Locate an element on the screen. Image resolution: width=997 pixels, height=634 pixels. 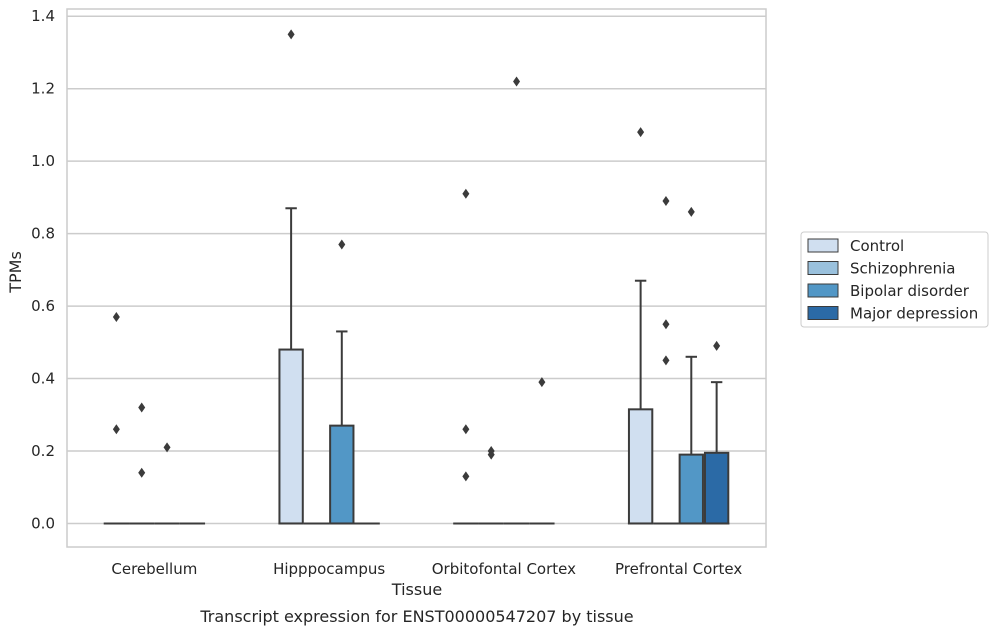
legend-box is located at coordinates (894, 279).